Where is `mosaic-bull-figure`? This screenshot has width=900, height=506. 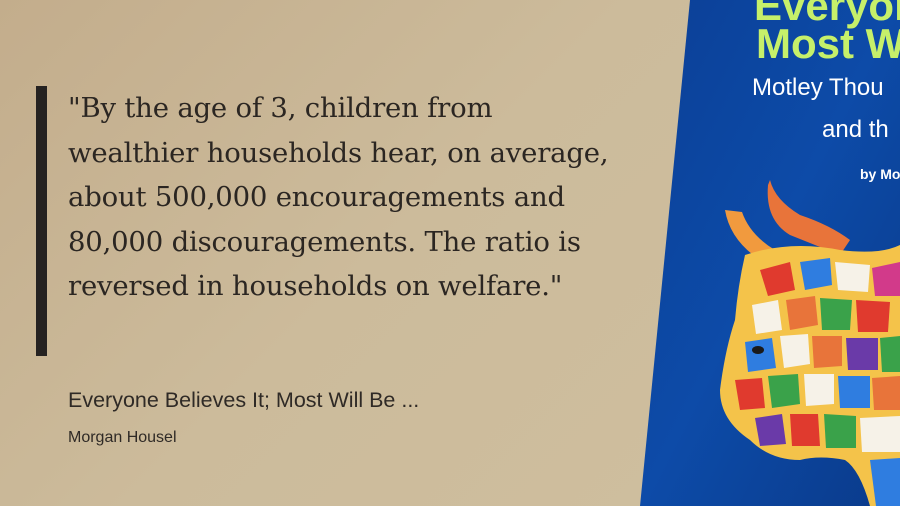
mosaic-bull-figure is located at coordinates (810, 343).